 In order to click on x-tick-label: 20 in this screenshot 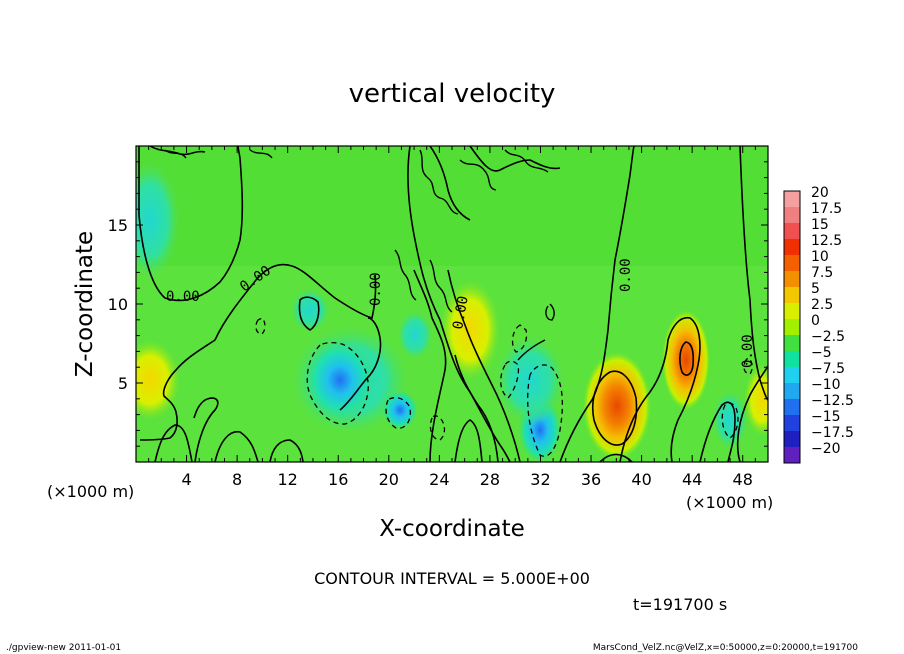, I will do `click(389, 479)`.